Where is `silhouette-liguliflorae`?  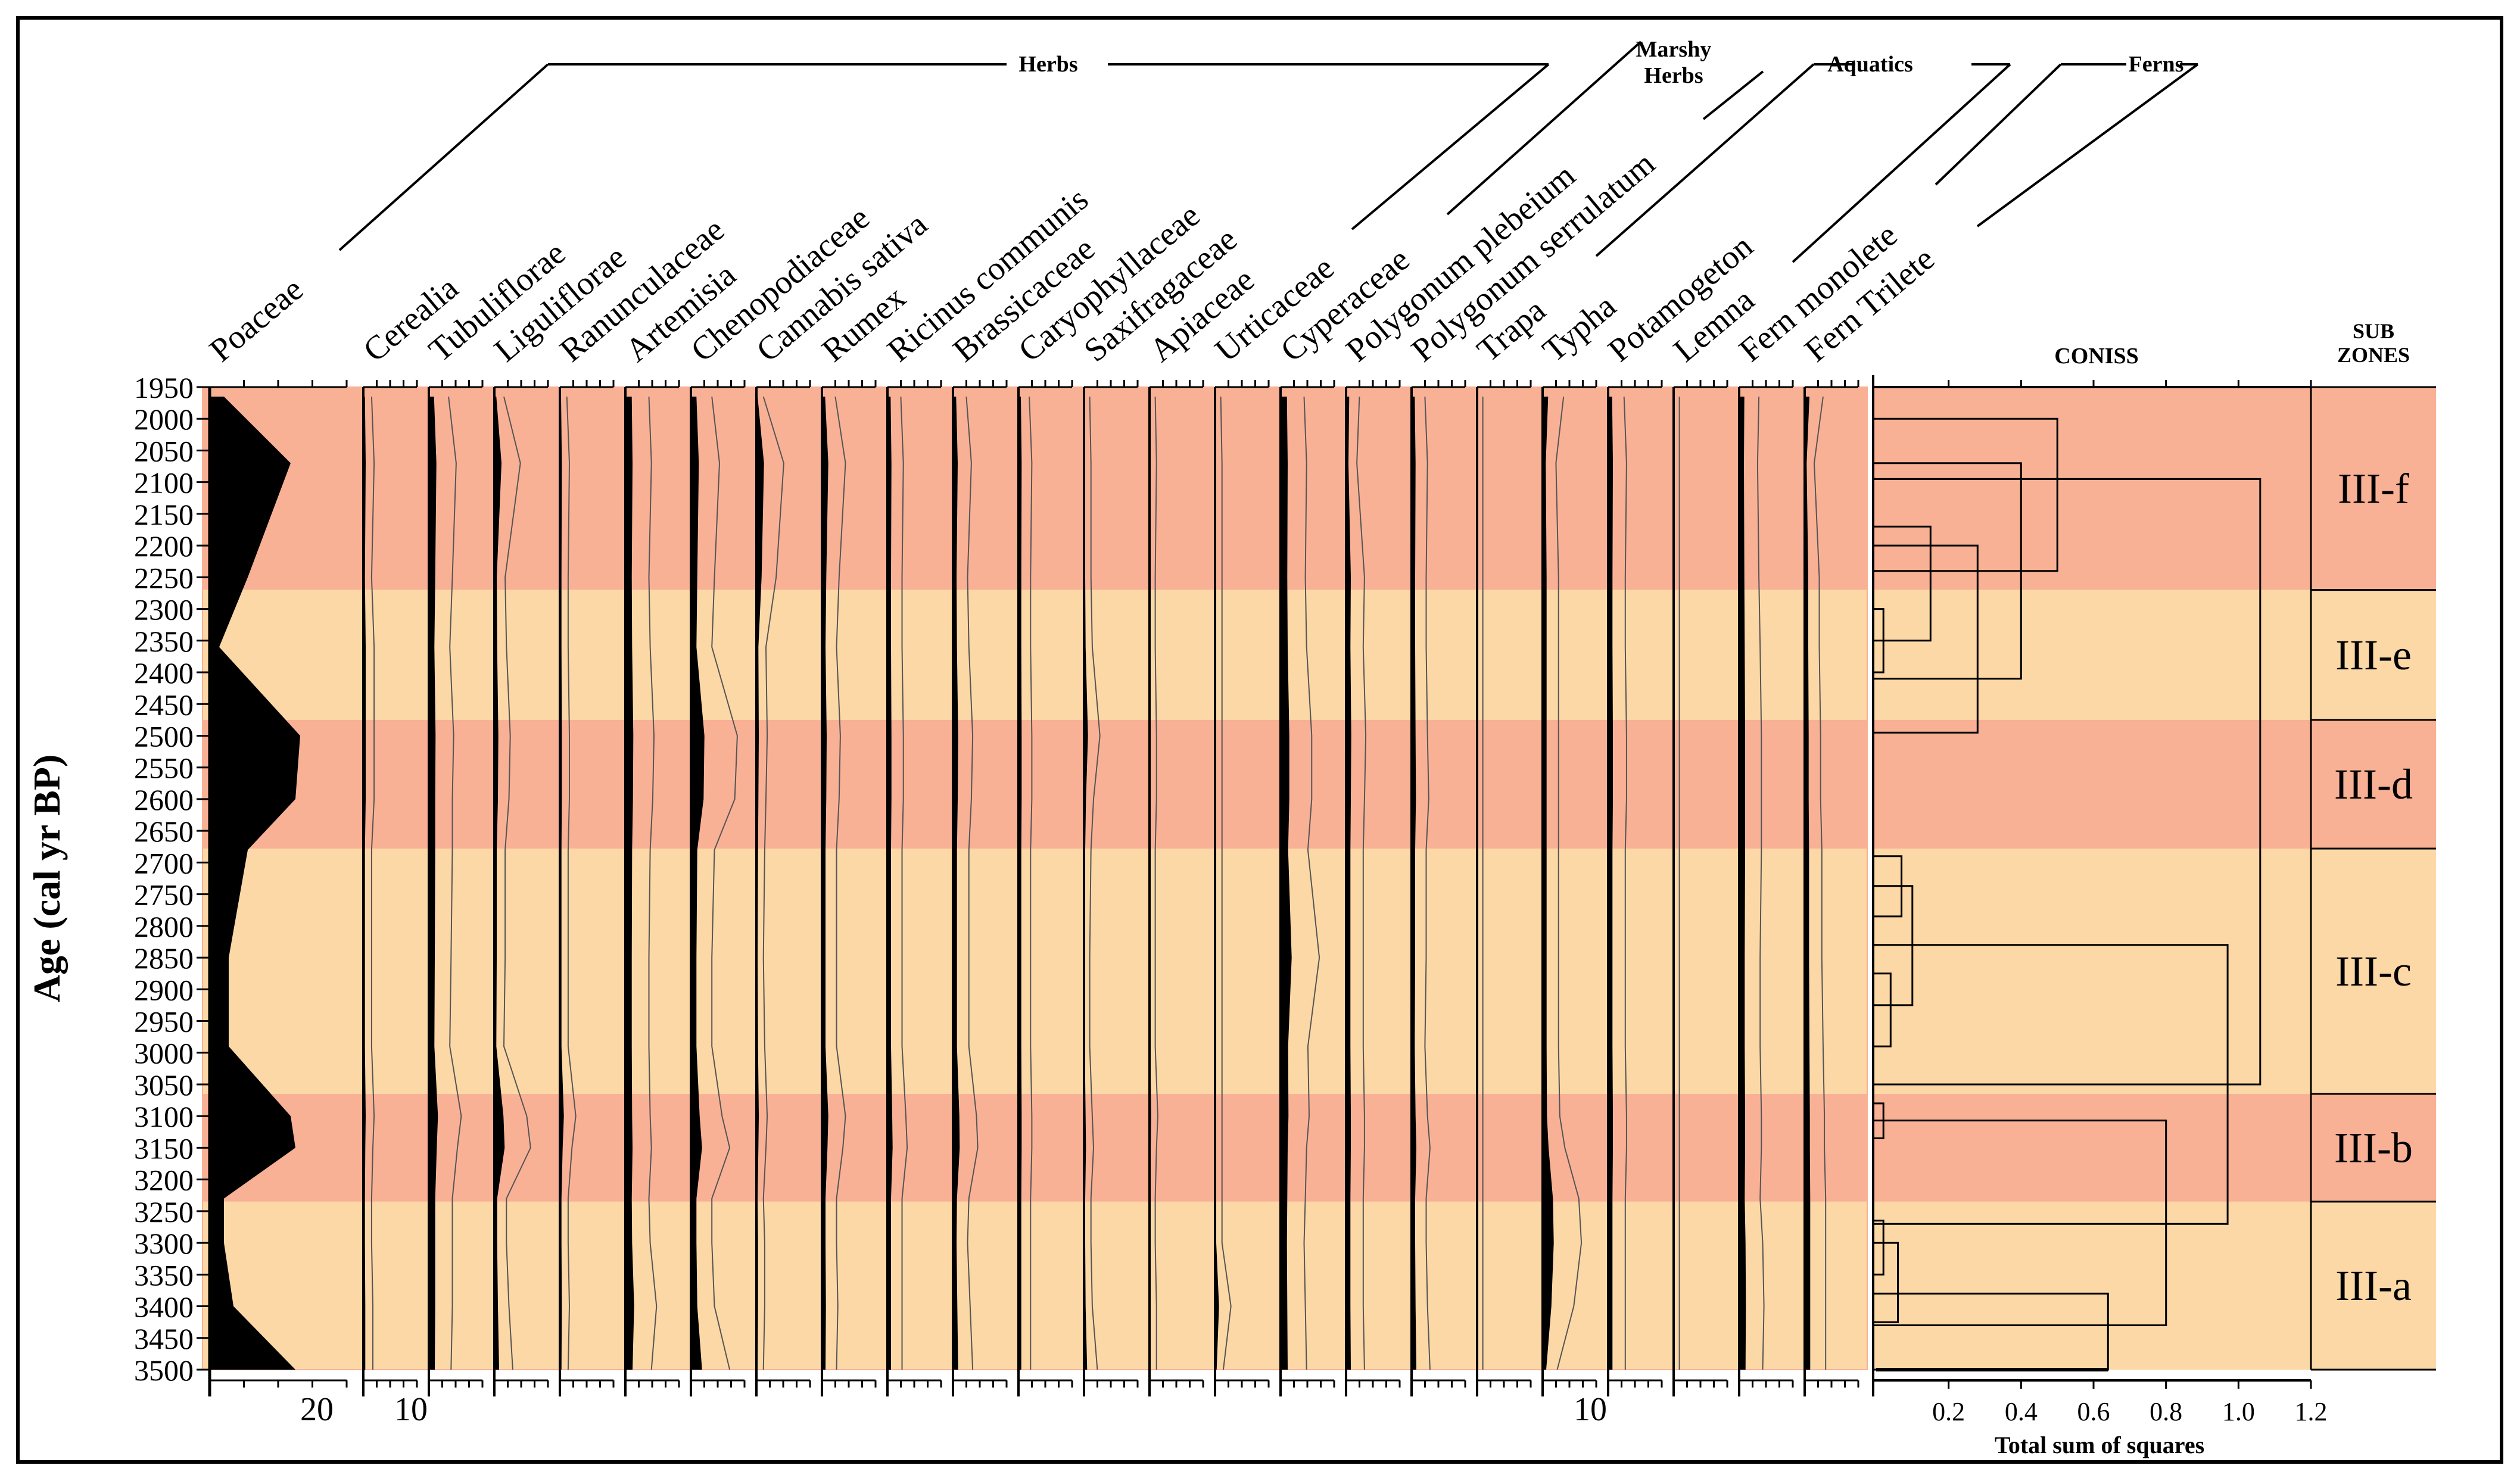 silhouette-liguliflorae is located at coordinates (500, 883).